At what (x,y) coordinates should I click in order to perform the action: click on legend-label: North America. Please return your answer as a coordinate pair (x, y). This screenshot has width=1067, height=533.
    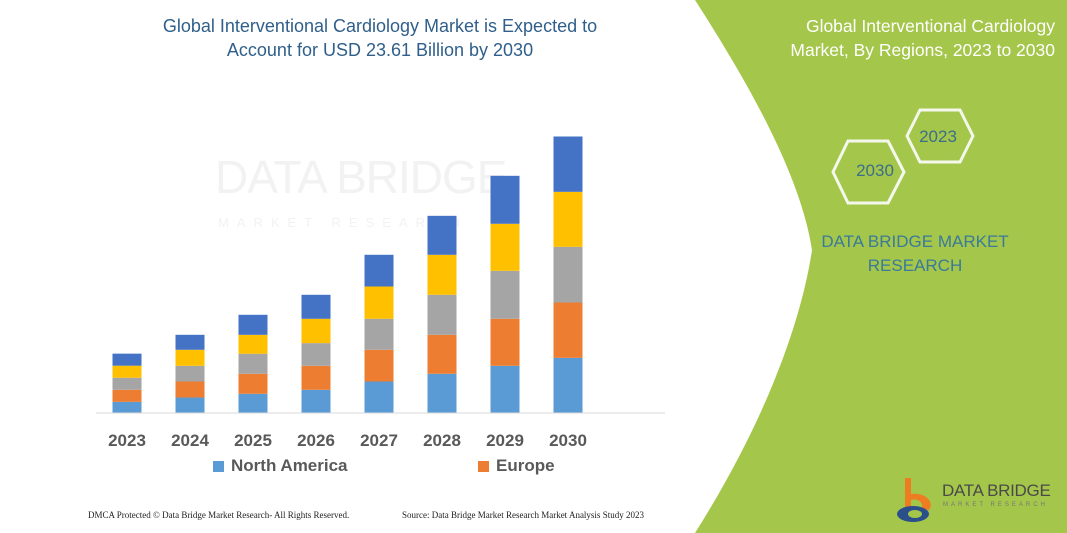
    Looking at the image, I should click on (289, 465).